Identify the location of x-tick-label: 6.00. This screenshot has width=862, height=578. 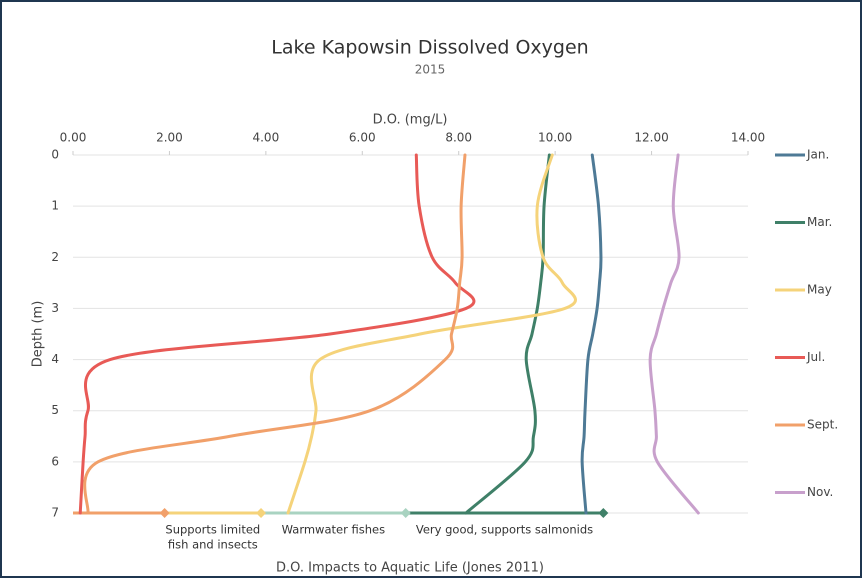
(362, 138).